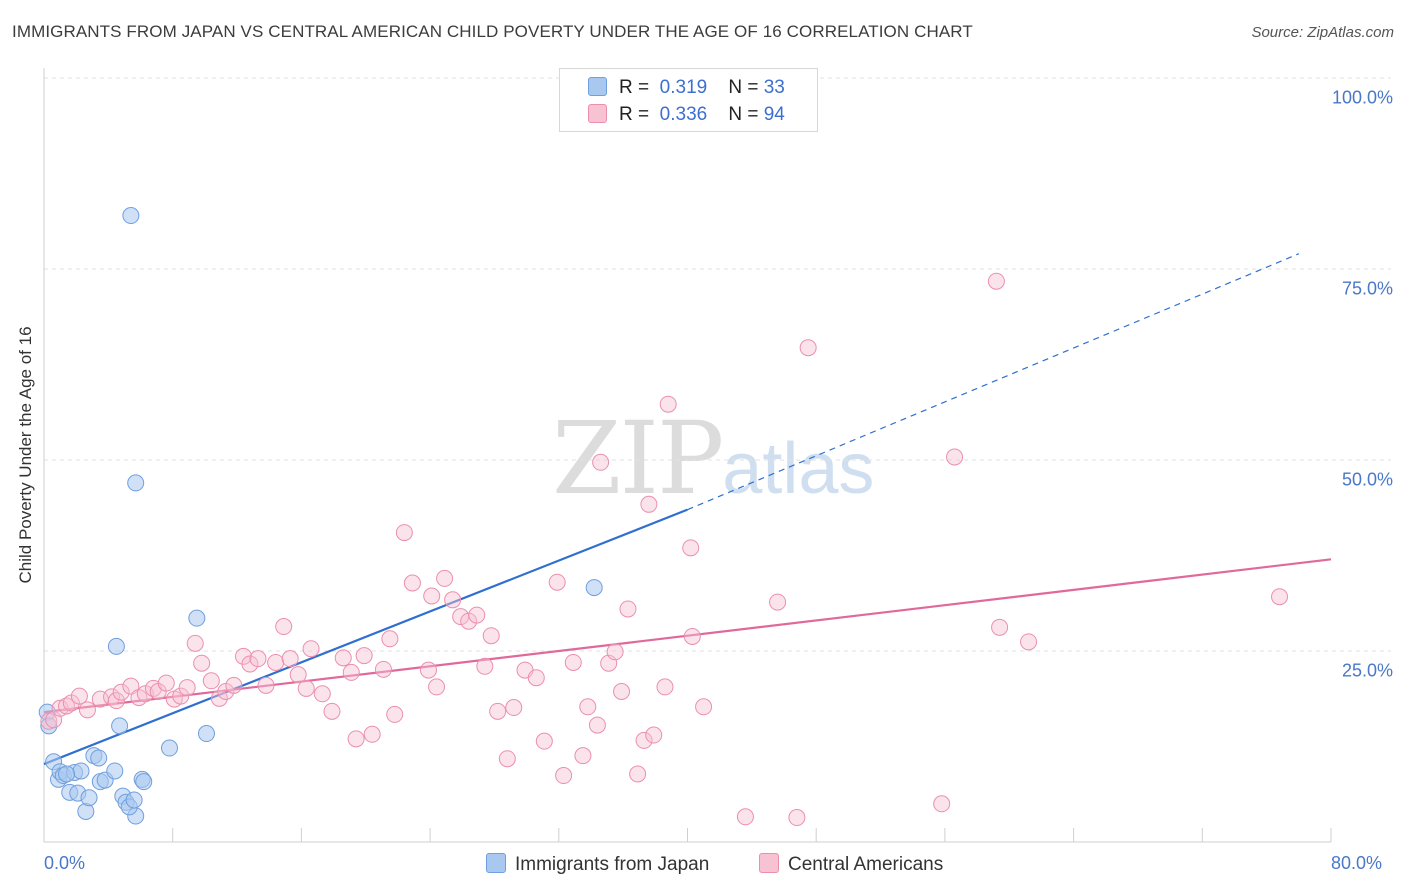 This screenshot has height=892, width=1406. Describe the element at coordinates (638, 458) in the screenshot. I see `watermark-zip: ZIP` at that location.